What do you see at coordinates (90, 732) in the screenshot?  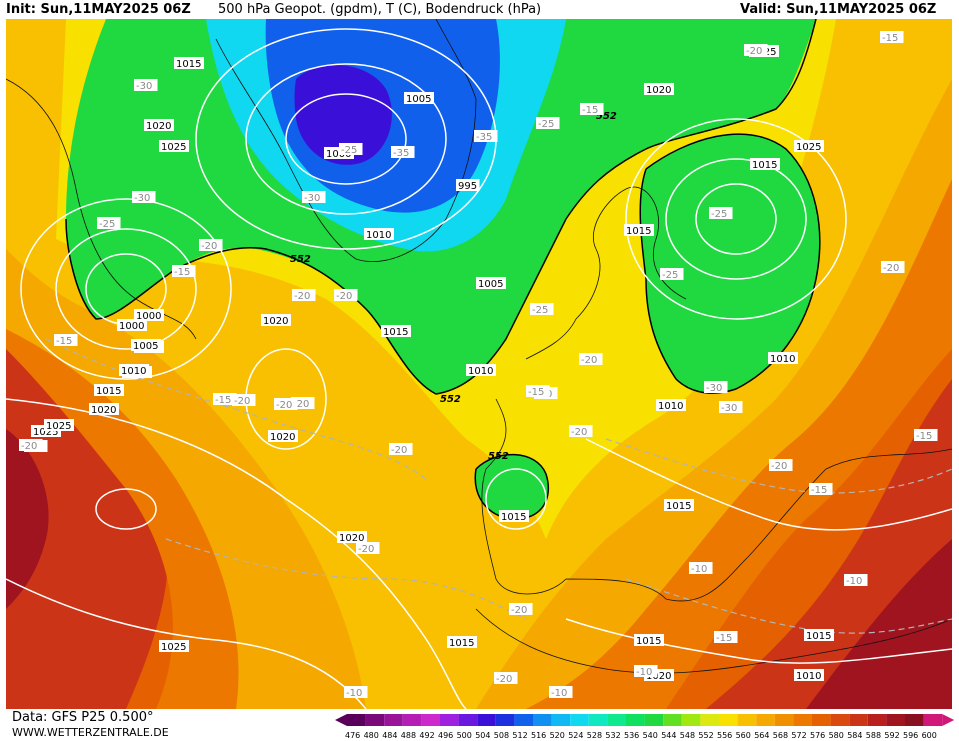 I see `website-link: WWW.WETTERZENTRALE.DE` at bounding box center [90, 732].